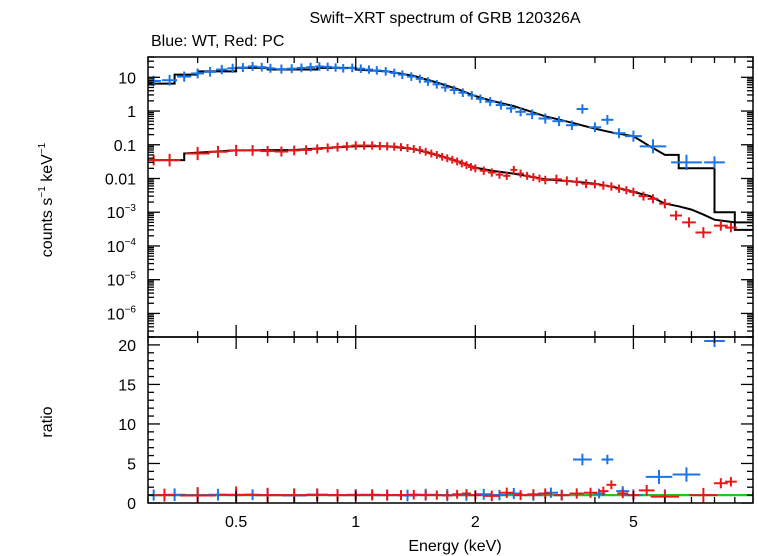 The height and width of the screenshot is (556, 758). What do you see at coordinates (607, 459) in the screenshot?
I see `ratio-point-wt` at bounding box center [607, 459].